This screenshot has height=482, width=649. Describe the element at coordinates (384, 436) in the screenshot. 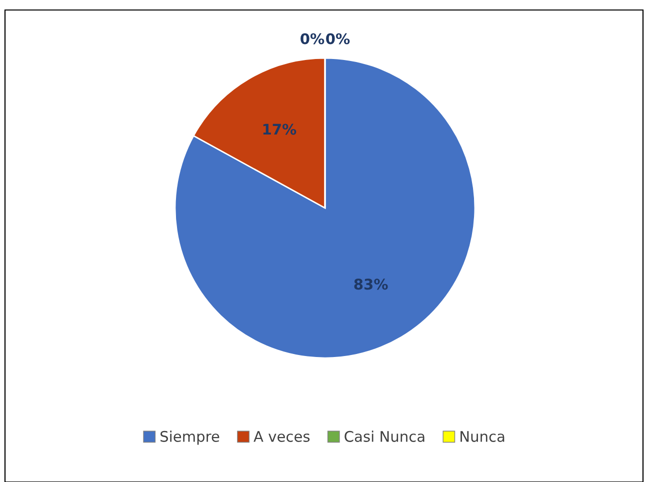

I see `legend-label: Casi Nunca` at that location.